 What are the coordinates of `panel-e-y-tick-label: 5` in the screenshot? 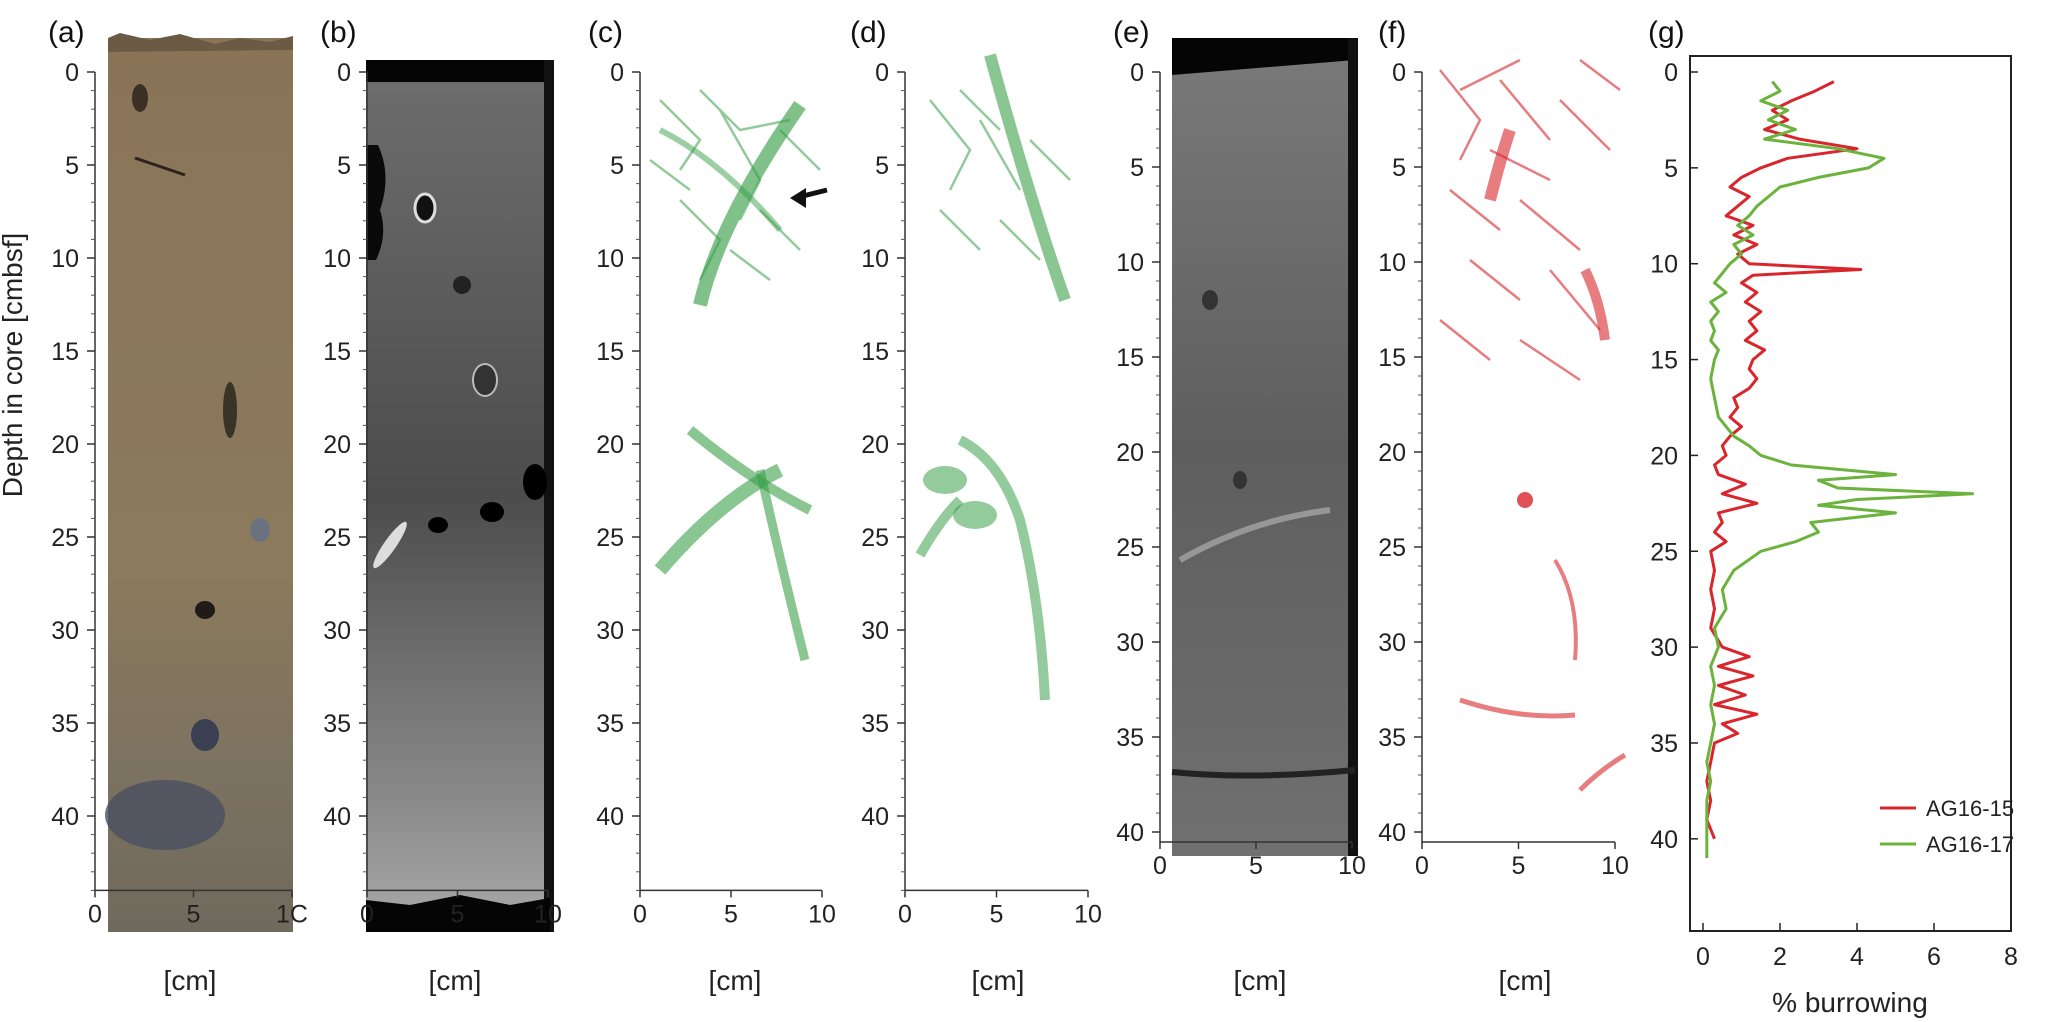 It's located at (1137, 168).